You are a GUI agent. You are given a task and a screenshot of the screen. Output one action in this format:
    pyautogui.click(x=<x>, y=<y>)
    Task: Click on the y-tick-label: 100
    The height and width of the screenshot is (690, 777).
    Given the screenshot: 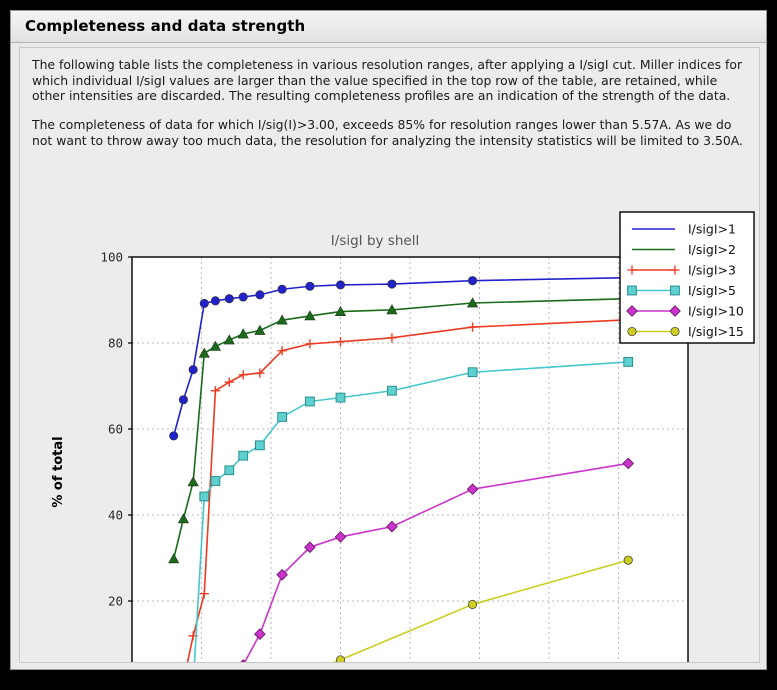 What is the action you would take?
    pyautogui.click(x=111, y=257)
    